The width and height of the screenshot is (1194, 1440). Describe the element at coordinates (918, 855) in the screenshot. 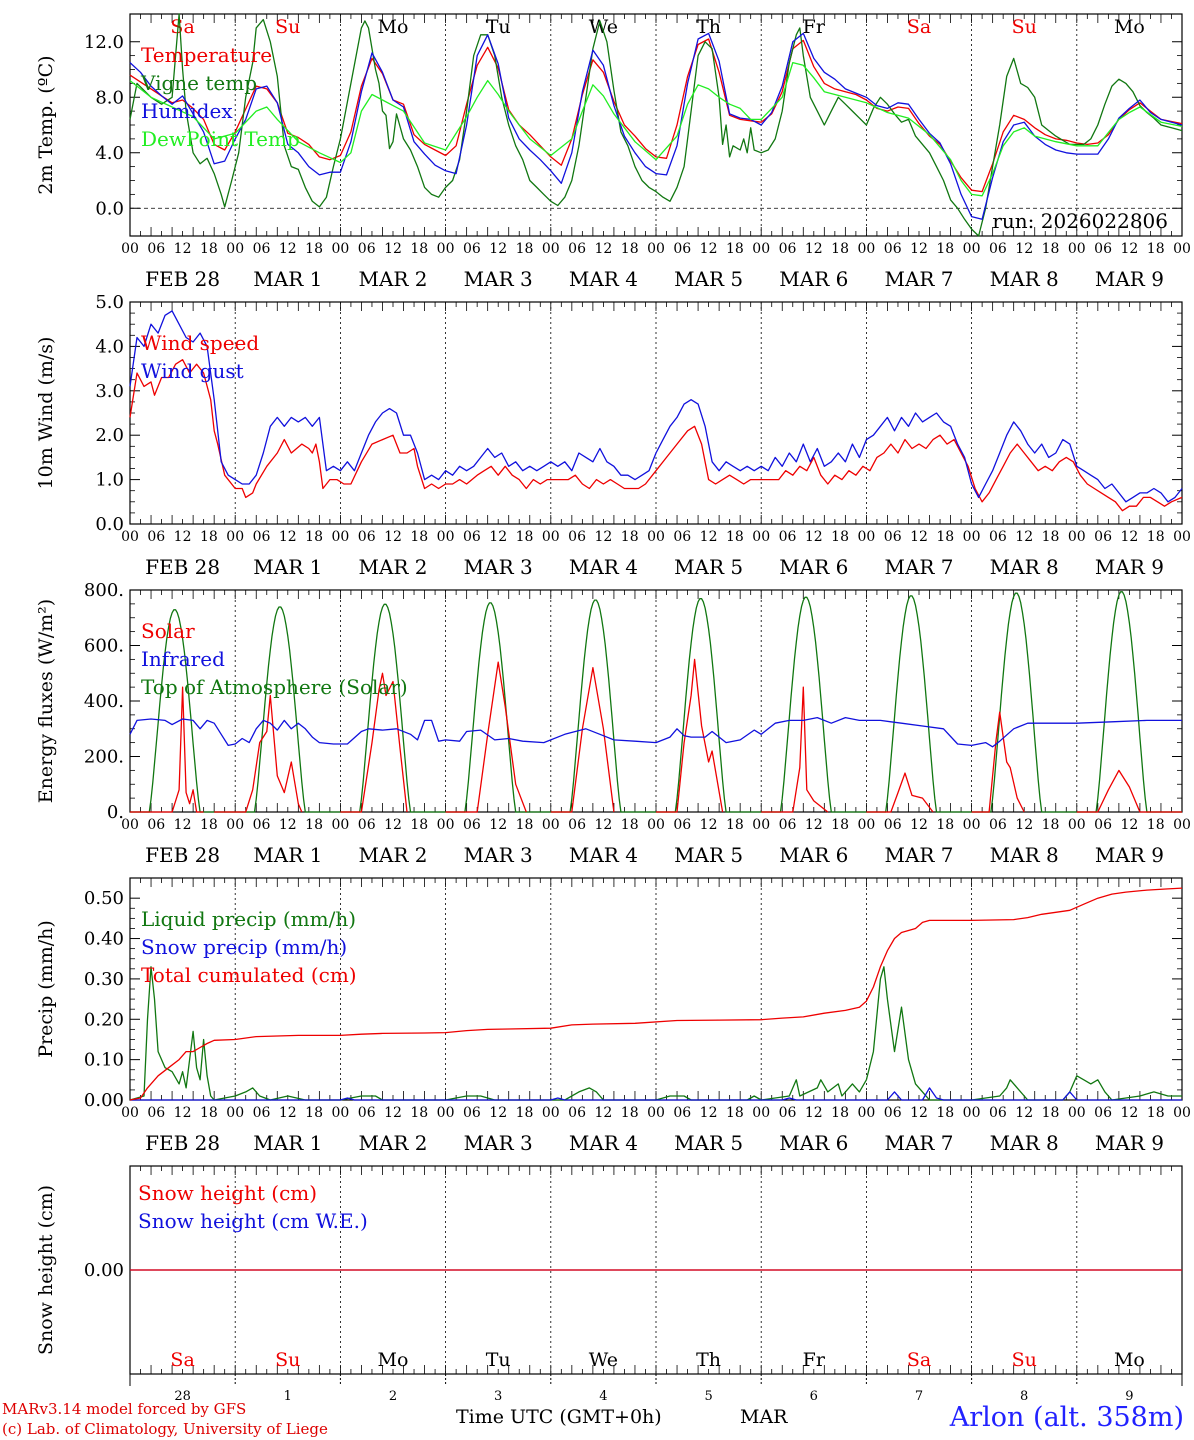

I see `energy-date-label: MAR 7` at that location.